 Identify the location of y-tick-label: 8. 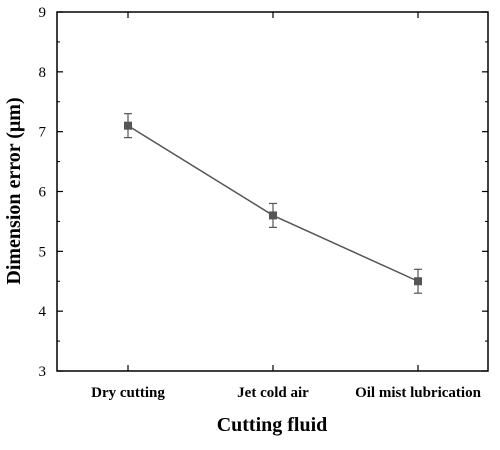
(43, 73).